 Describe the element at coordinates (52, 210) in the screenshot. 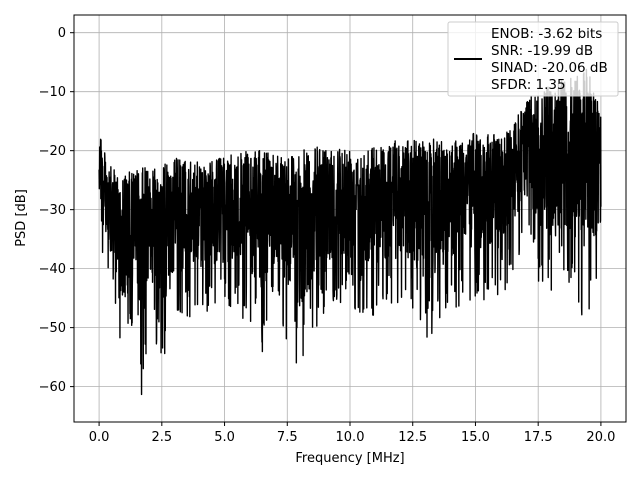

I see `y-tick-label: −30` at that location.